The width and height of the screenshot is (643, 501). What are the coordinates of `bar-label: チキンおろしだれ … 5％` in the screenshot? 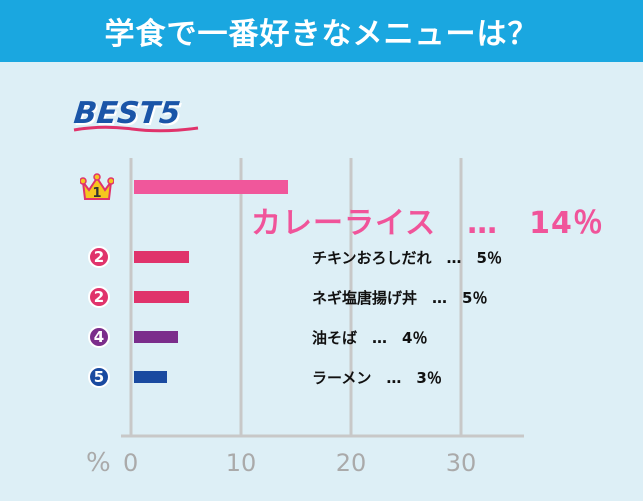 It's located at (407, 258).